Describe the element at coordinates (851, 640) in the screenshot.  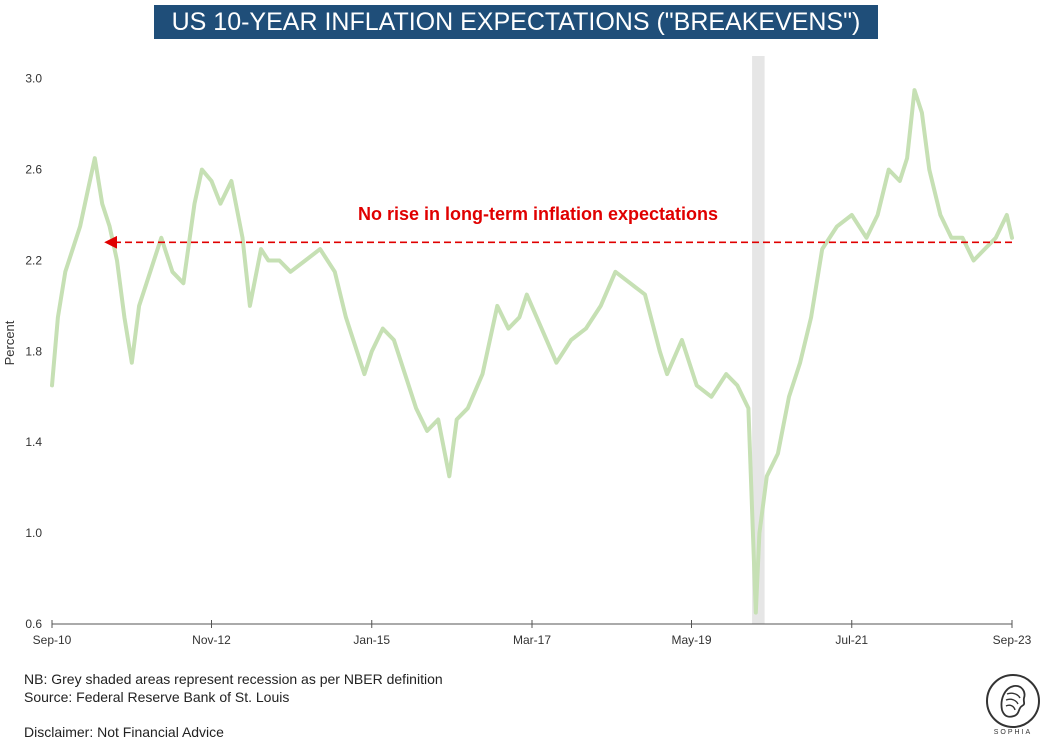
I see `x-tick-label: Jul-21` at that location.